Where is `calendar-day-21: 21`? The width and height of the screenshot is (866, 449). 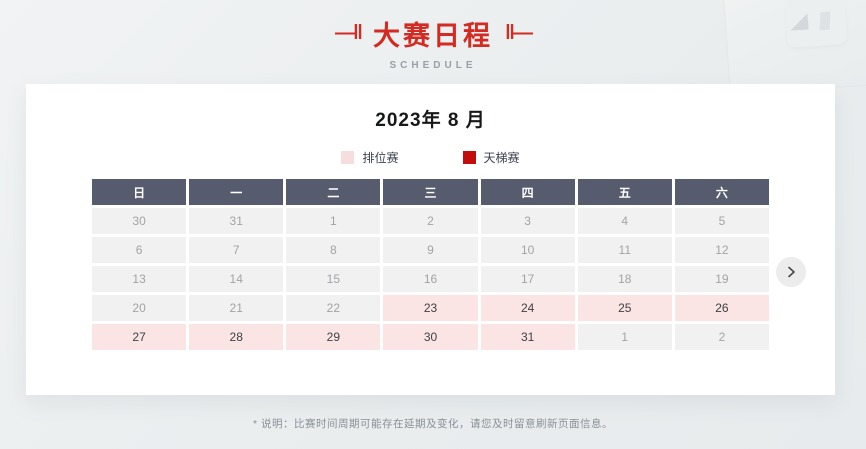 calendar-day-21: 21 is located at coordinates (236, 308).